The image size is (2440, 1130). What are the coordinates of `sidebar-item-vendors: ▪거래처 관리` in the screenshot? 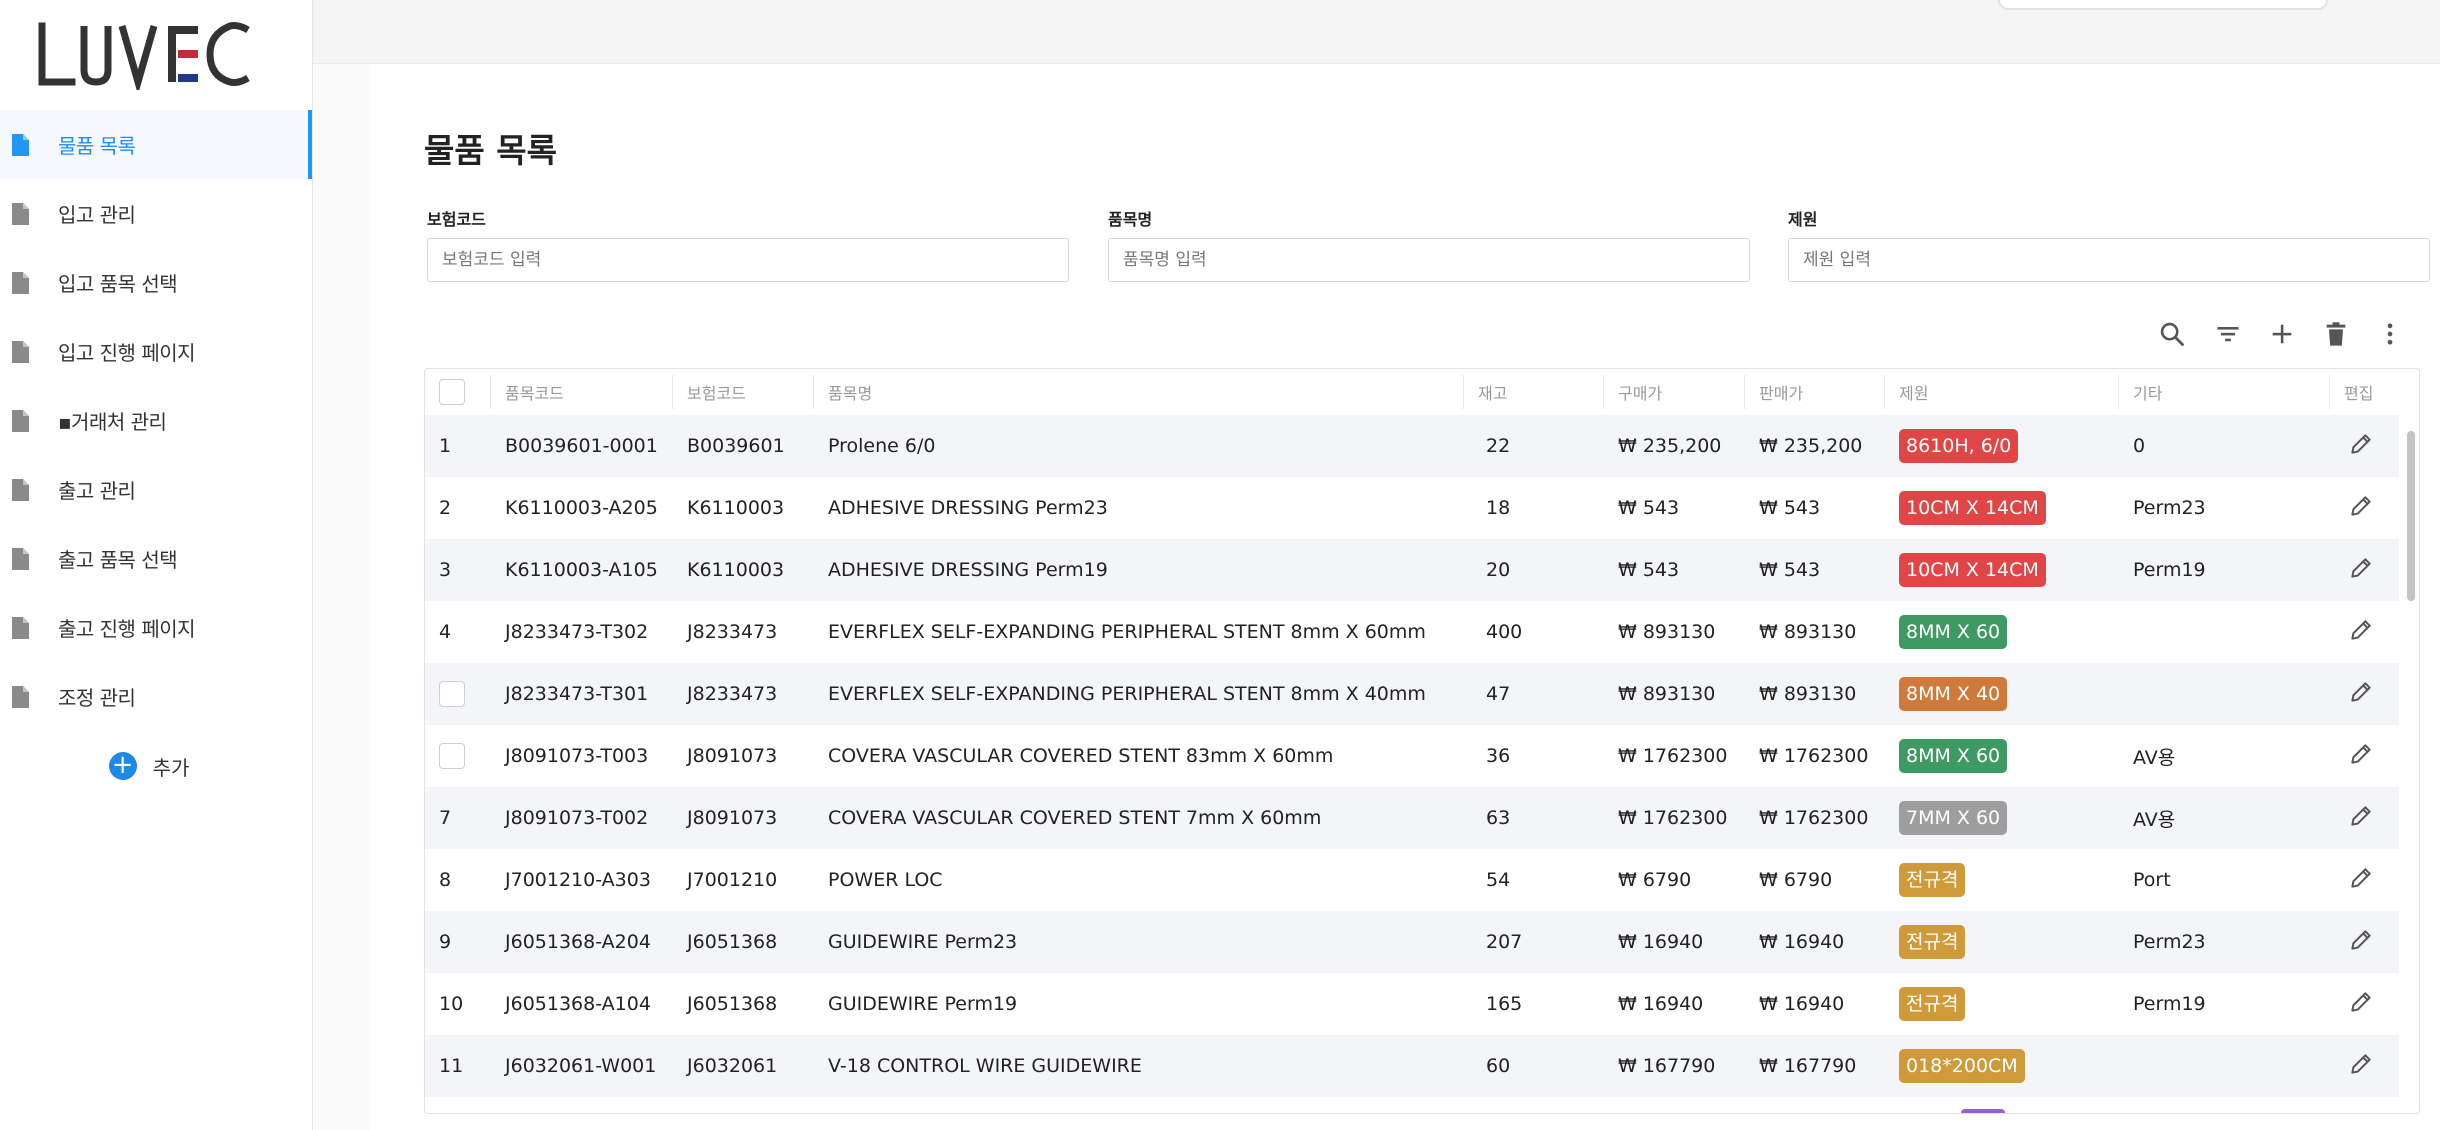 It's located at (156, 420).